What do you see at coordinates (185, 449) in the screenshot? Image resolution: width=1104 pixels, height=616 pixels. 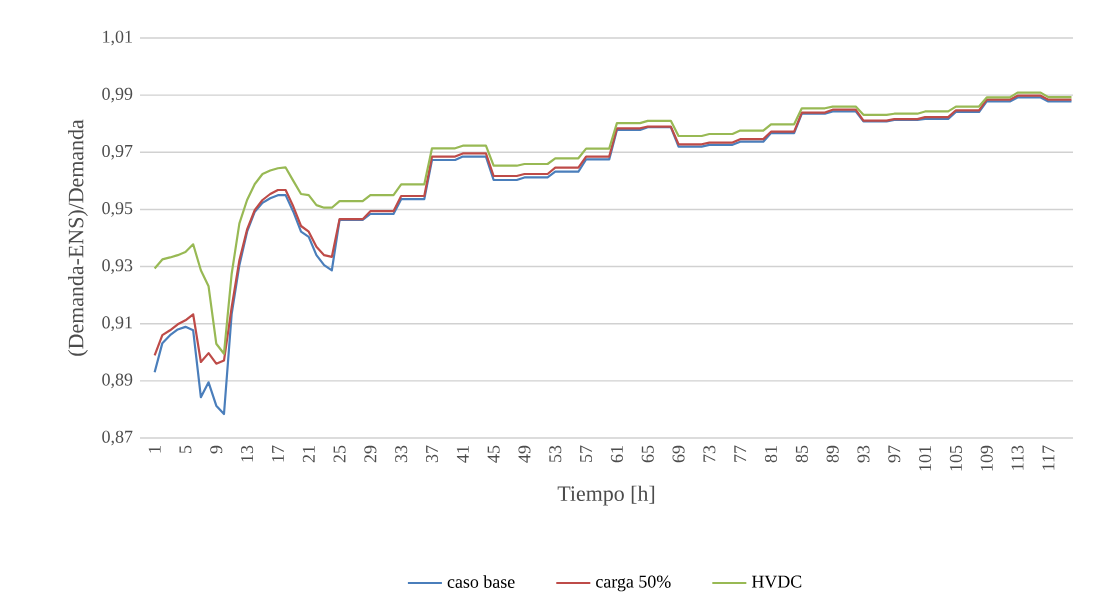 I see `x-tick-label: 5` at bounding box center [185, 449].